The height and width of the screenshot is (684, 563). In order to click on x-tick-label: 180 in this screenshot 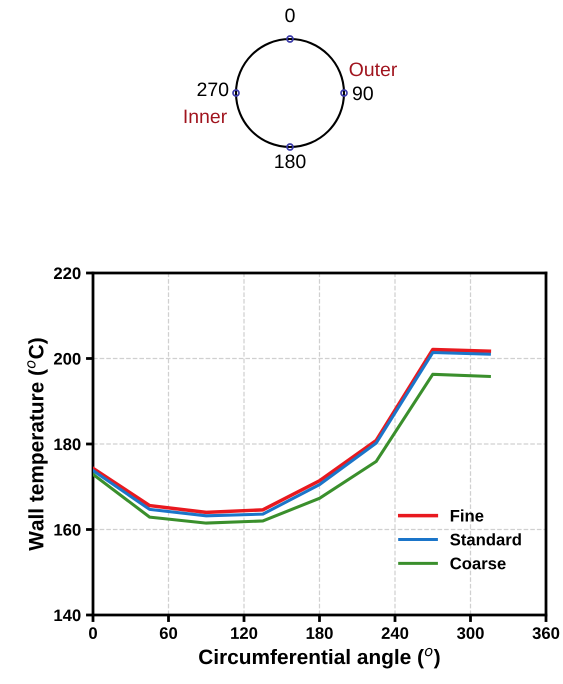, I will do `click(319, 633)`.